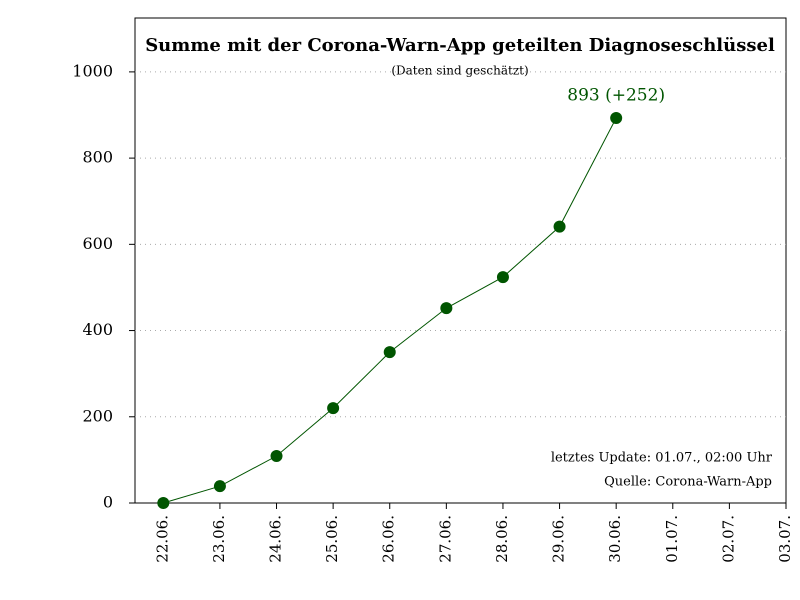  What do you see at coordinates (615, 539) in the screenshot?
I see `x-tick-label: 30.06.` at bounding box center [615, 539].